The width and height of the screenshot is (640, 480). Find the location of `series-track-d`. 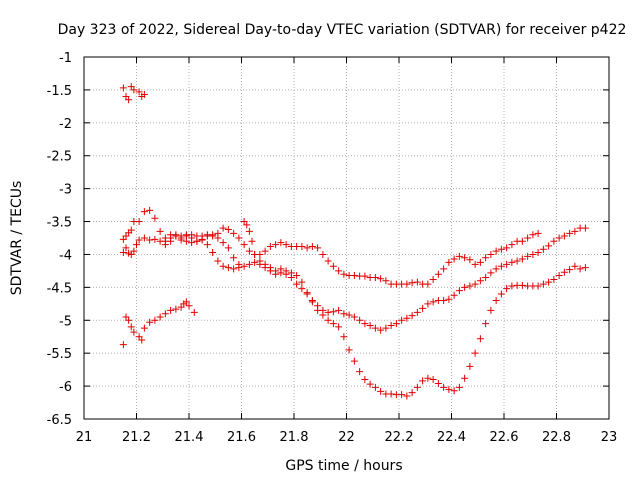

series-track-d is located at coordinates (158, 323).